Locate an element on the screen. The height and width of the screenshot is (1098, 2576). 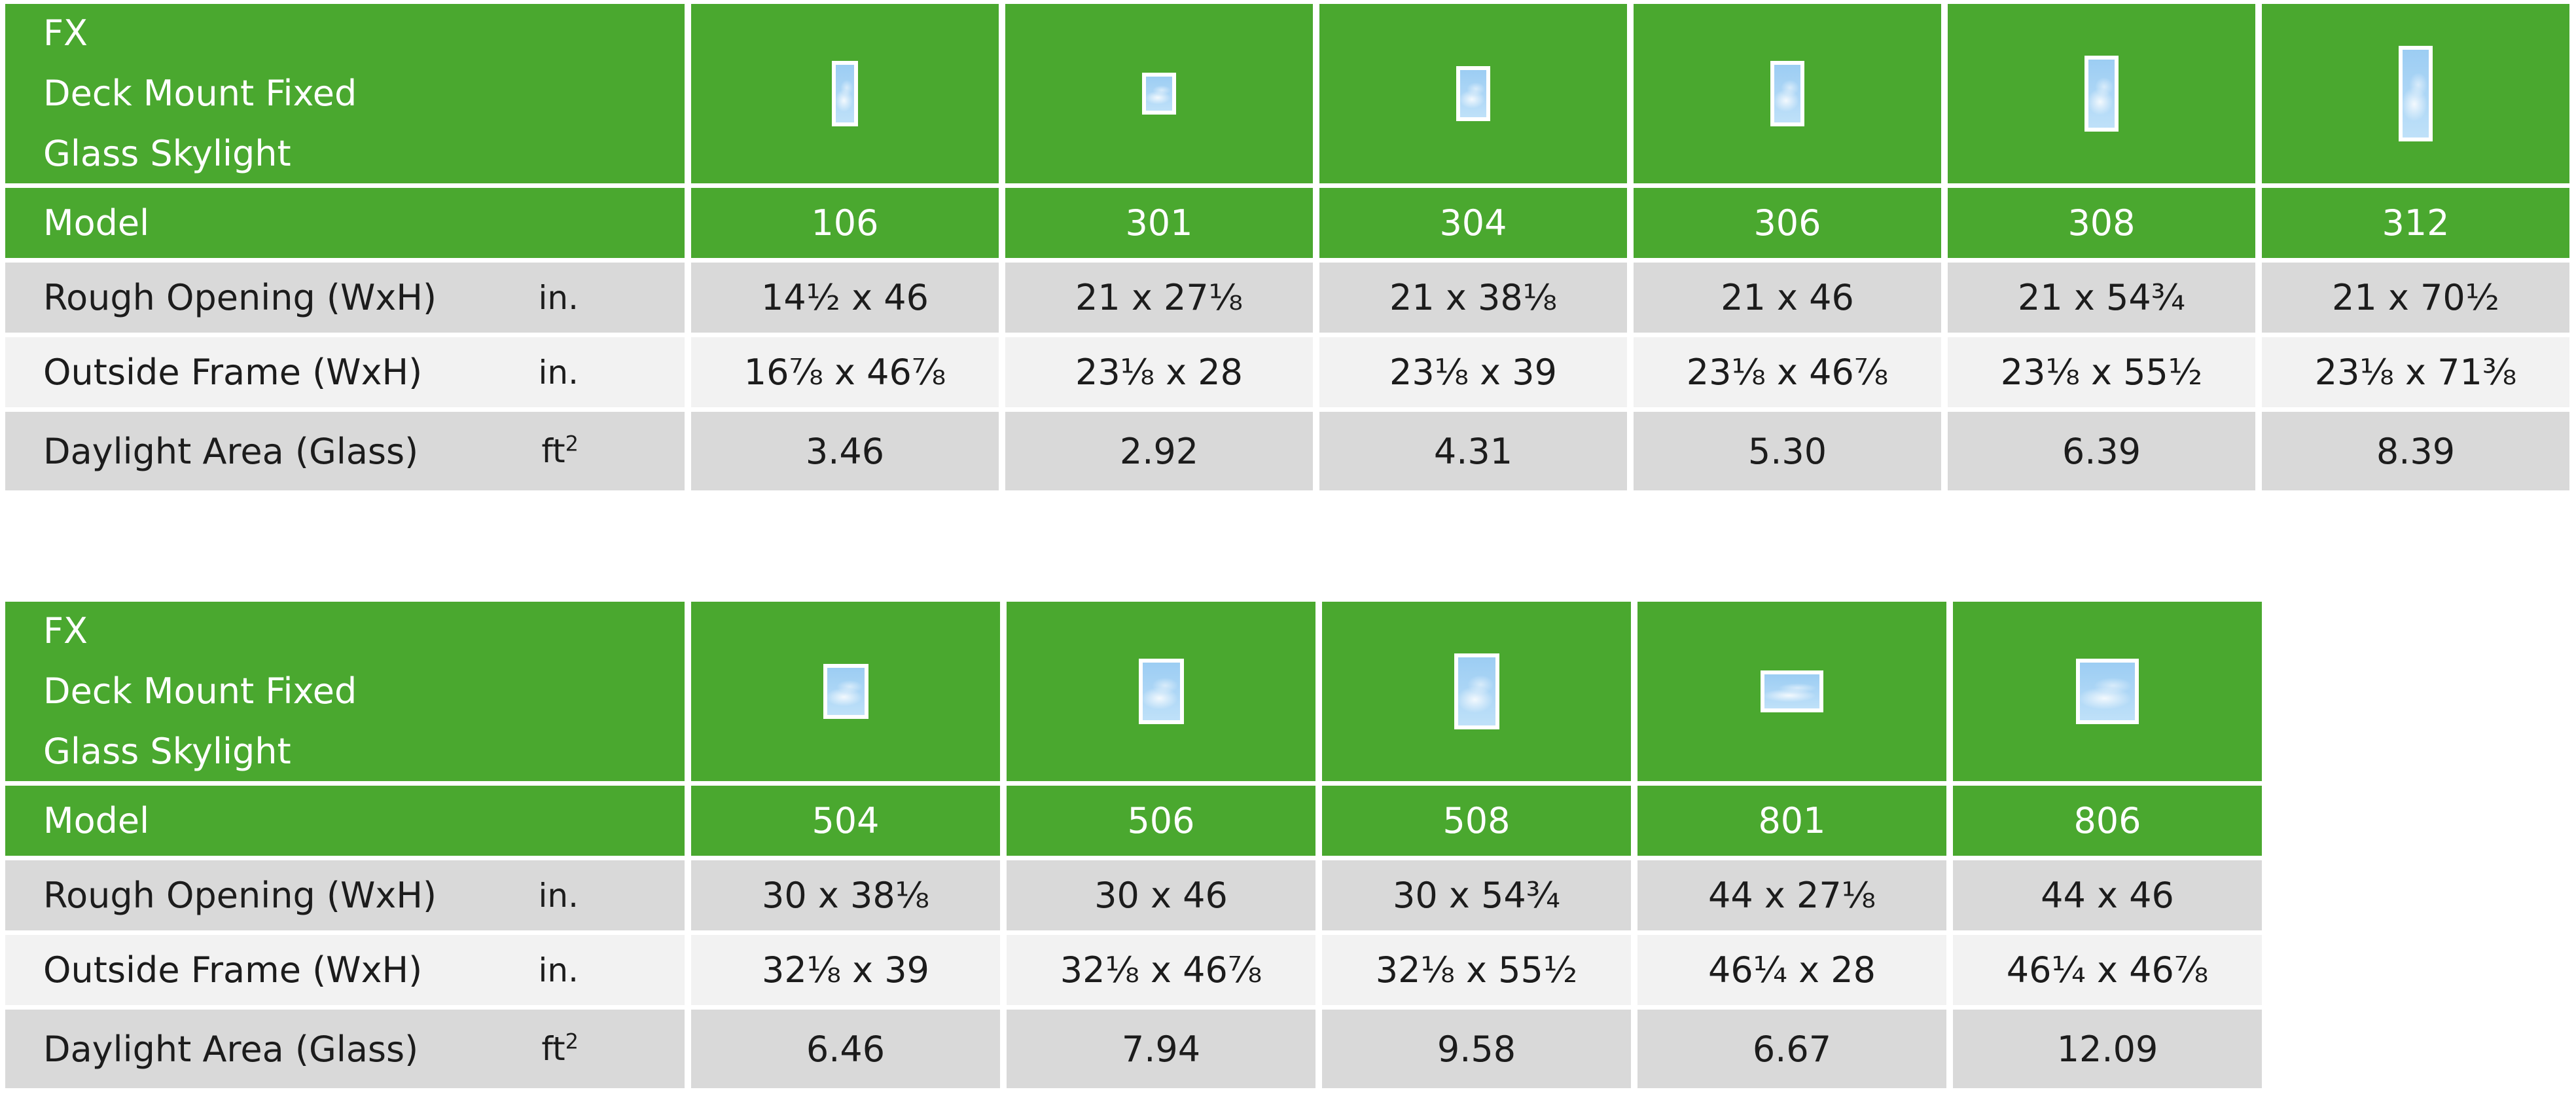
spec-value: 23⅛ x 39 is located at coordinates (1473, 372).